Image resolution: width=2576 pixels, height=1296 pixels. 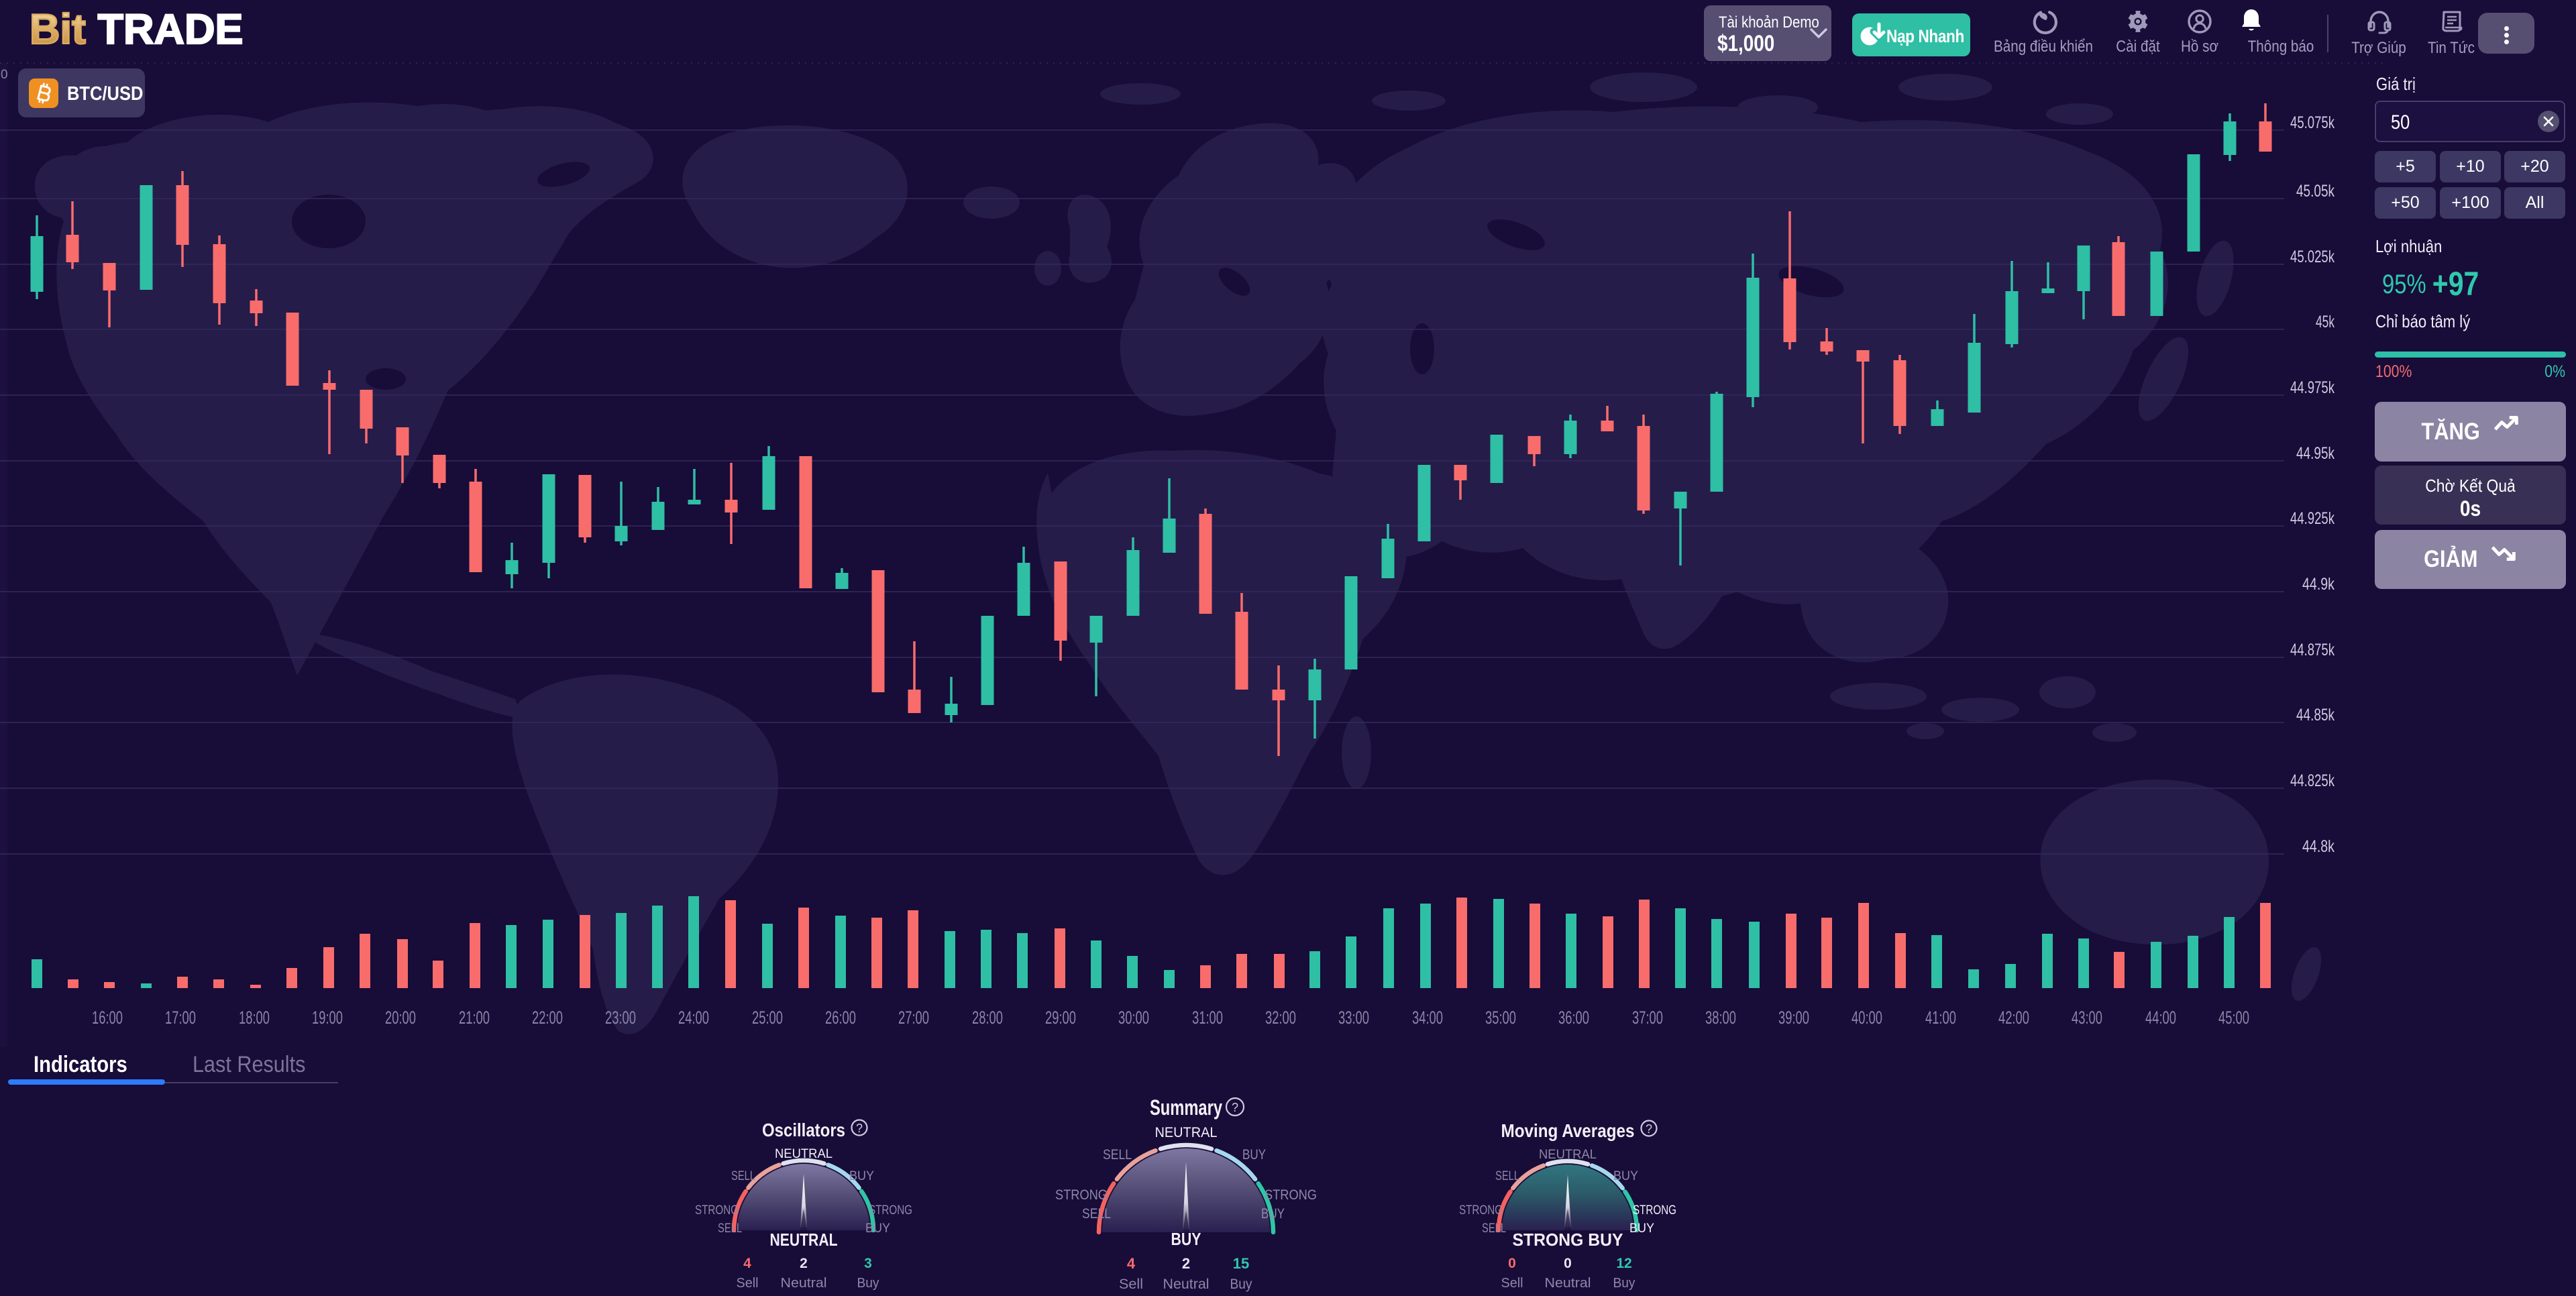 What do you see at coordinates (2087, 1018) in the screenshot?
I see `svg-text: 43:00` at bounding box center [2087, 1018].